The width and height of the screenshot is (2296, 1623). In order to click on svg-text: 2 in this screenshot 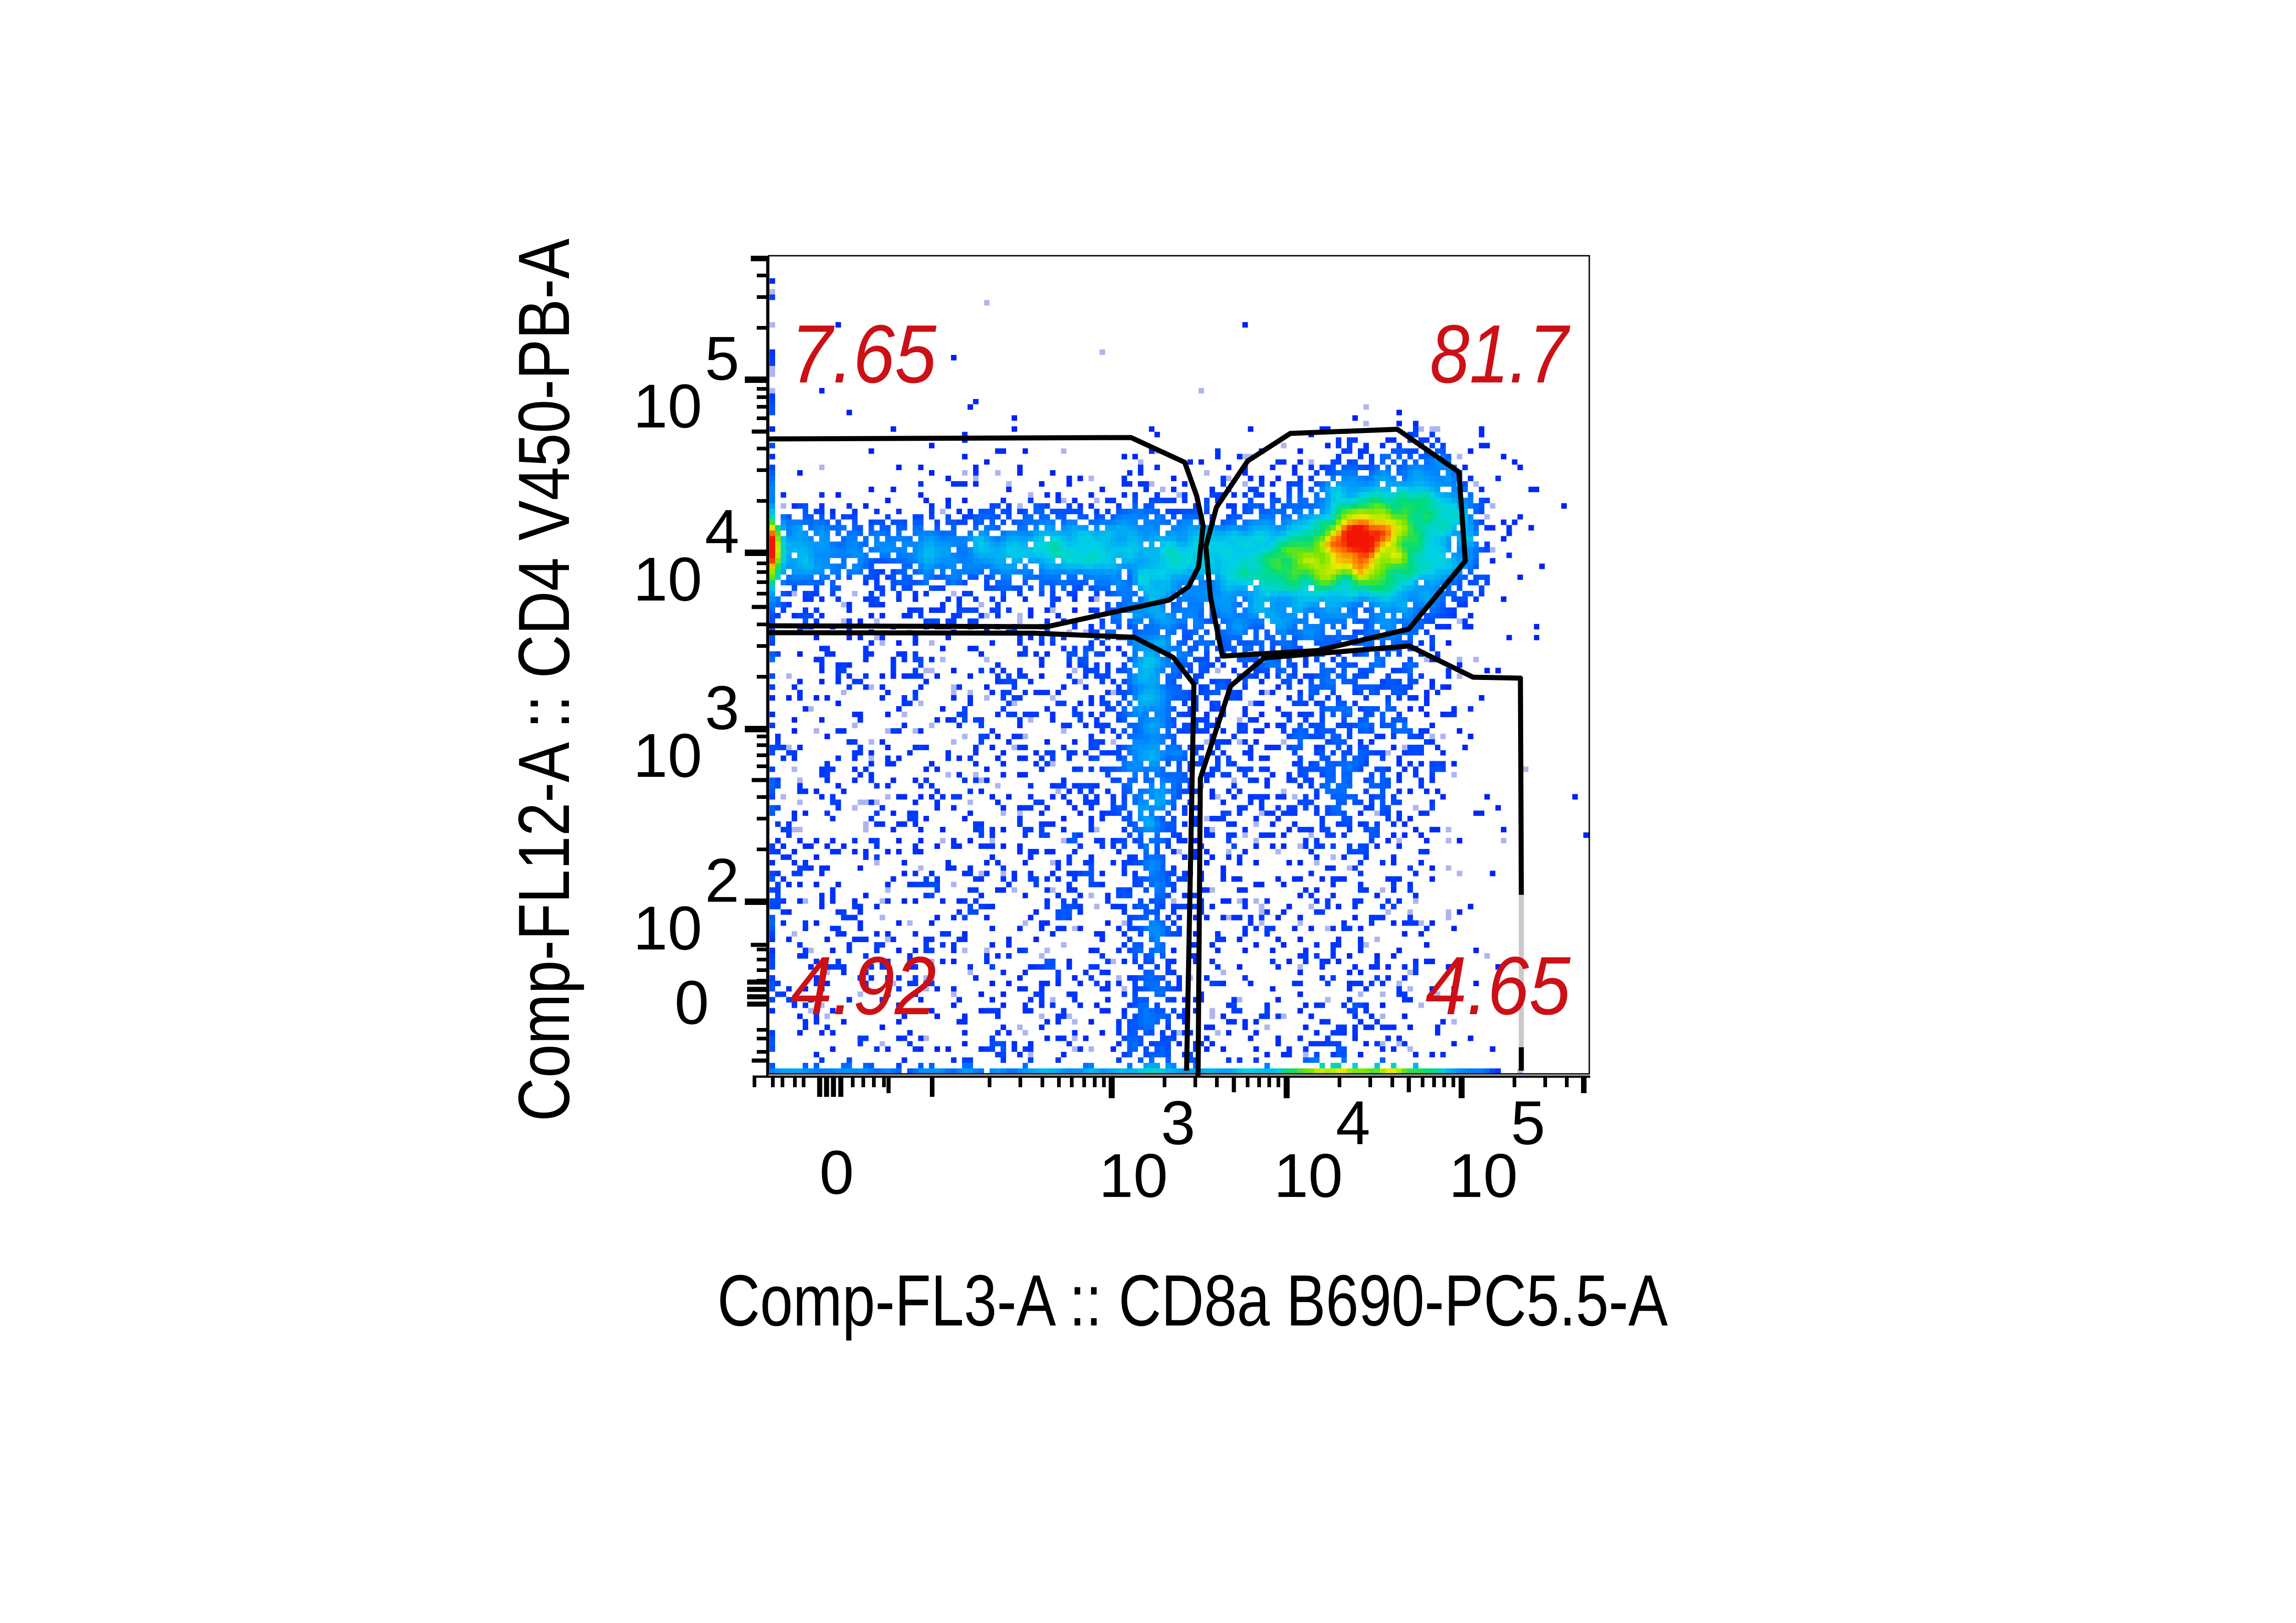, I will do `click(722, 880)`.